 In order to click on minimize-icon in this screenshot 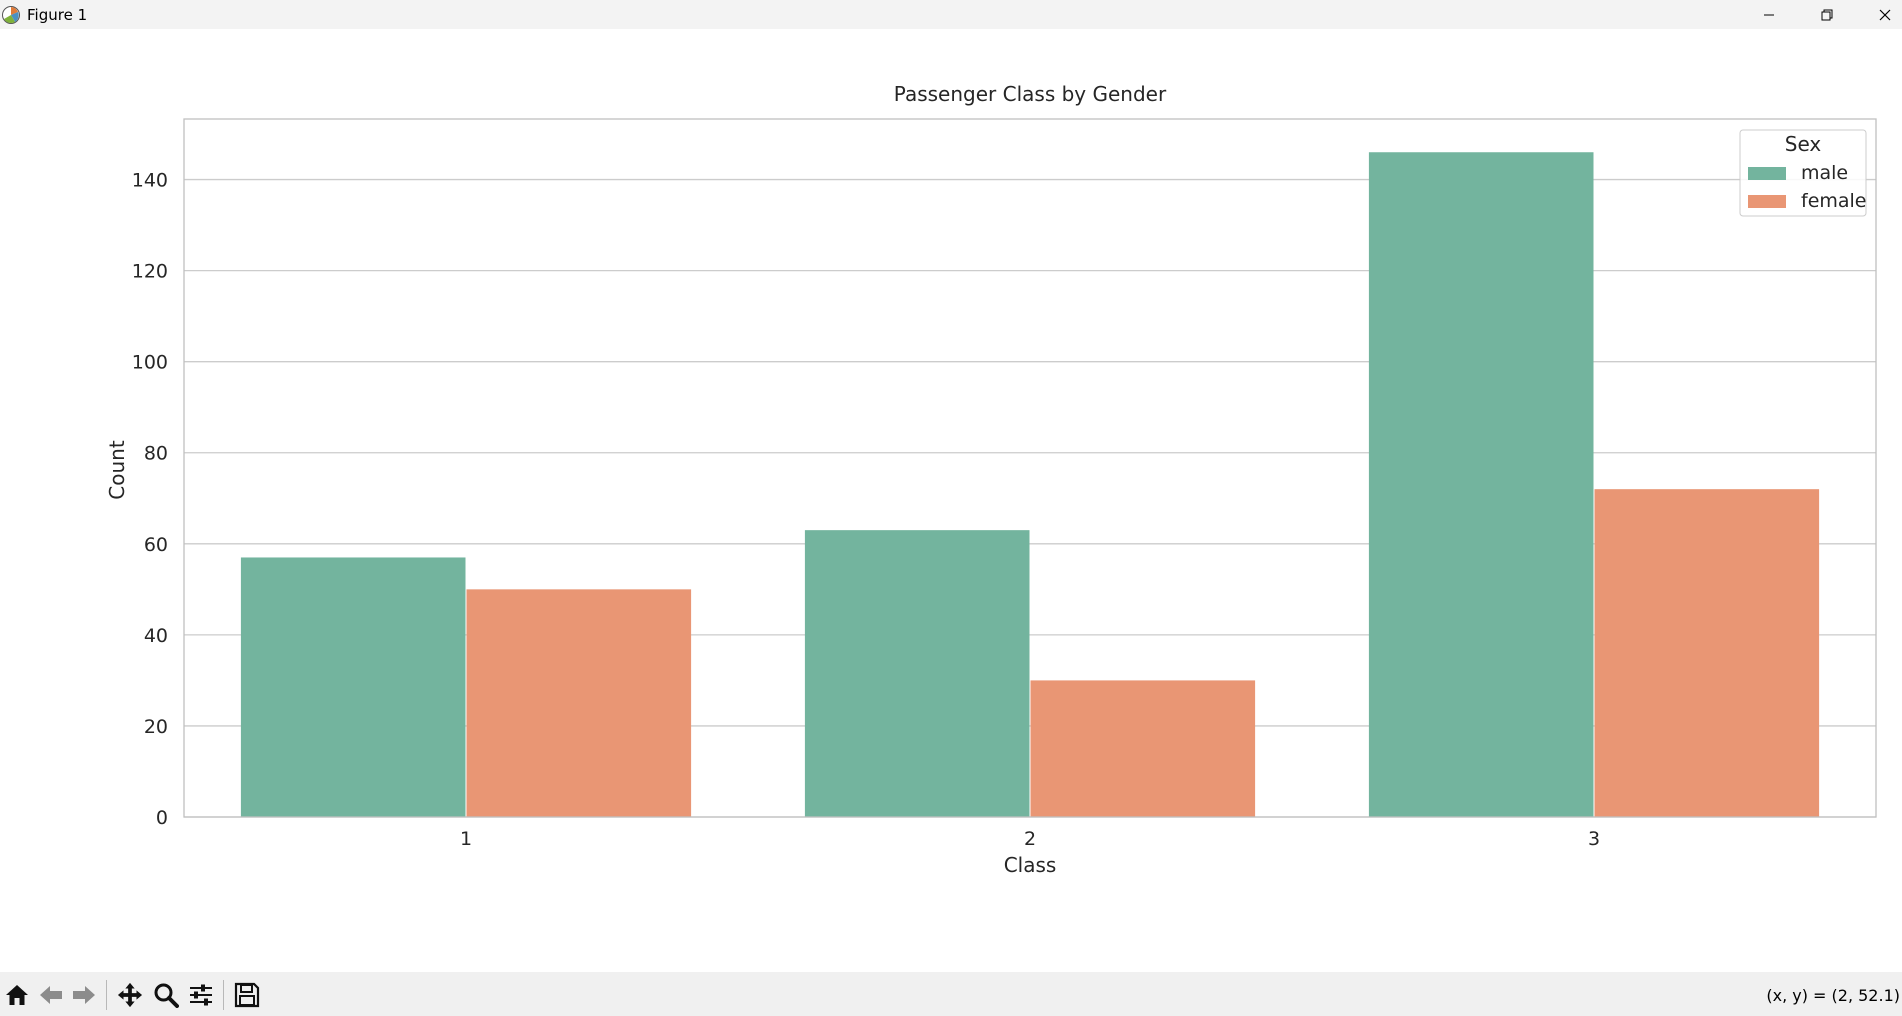, I will do `click(1769, 14)`.